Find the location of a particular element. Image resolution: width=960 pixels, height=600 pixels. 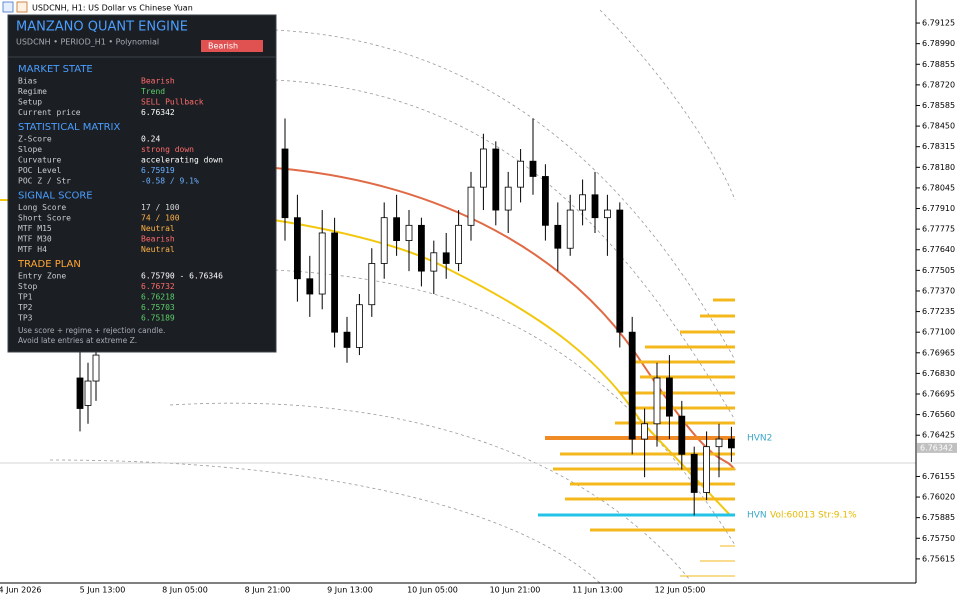

row-label: POC Level is located at coordinates (40, 170).